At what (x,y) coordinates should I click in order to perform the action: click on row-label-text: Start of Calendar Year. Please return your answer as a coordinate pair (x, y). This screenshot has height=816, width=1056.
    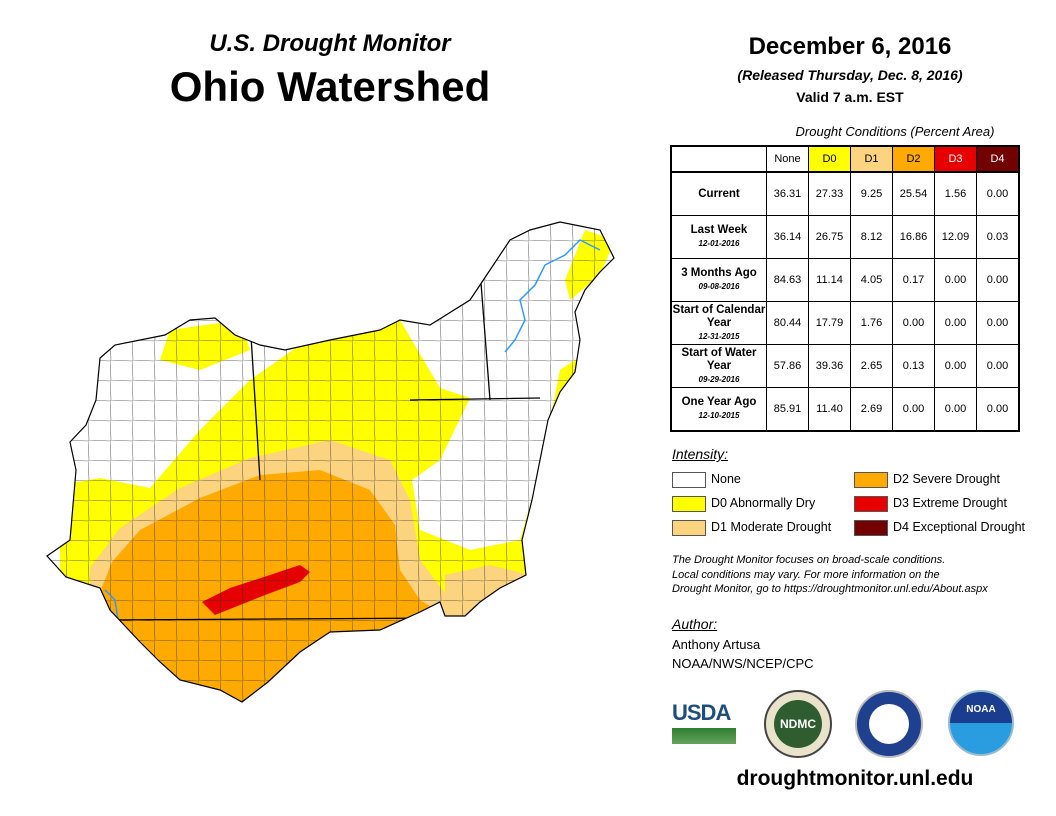
    Looking at the image, I should click on (719, 316).